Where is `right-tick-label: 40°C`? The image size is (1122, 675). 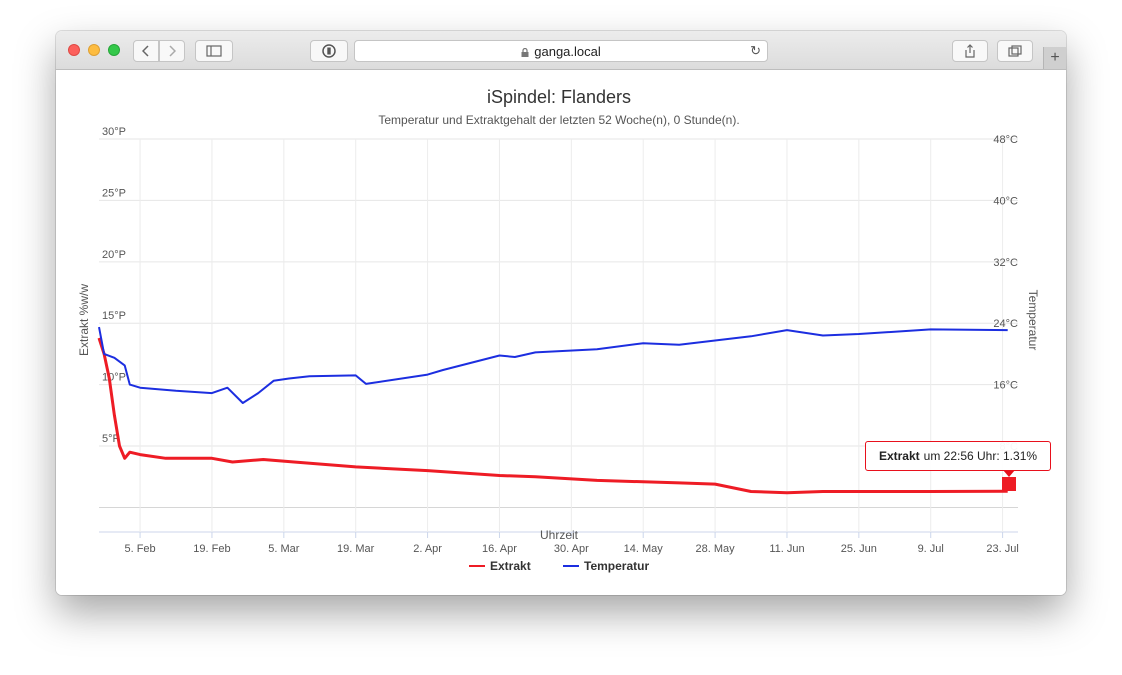 right-tick-label: 40°C is located at coordinates (1005, 201).